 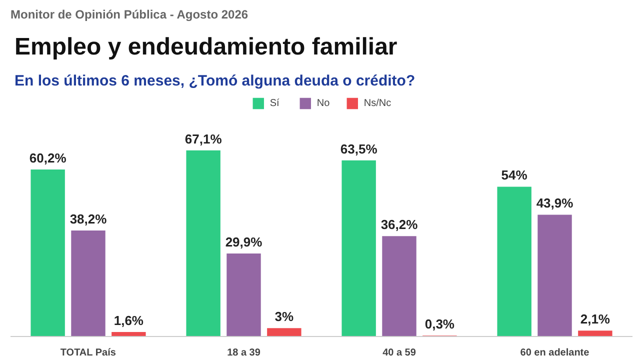 I want to click on x-tick-label: 40 a 59, so click(x=399, y=353).